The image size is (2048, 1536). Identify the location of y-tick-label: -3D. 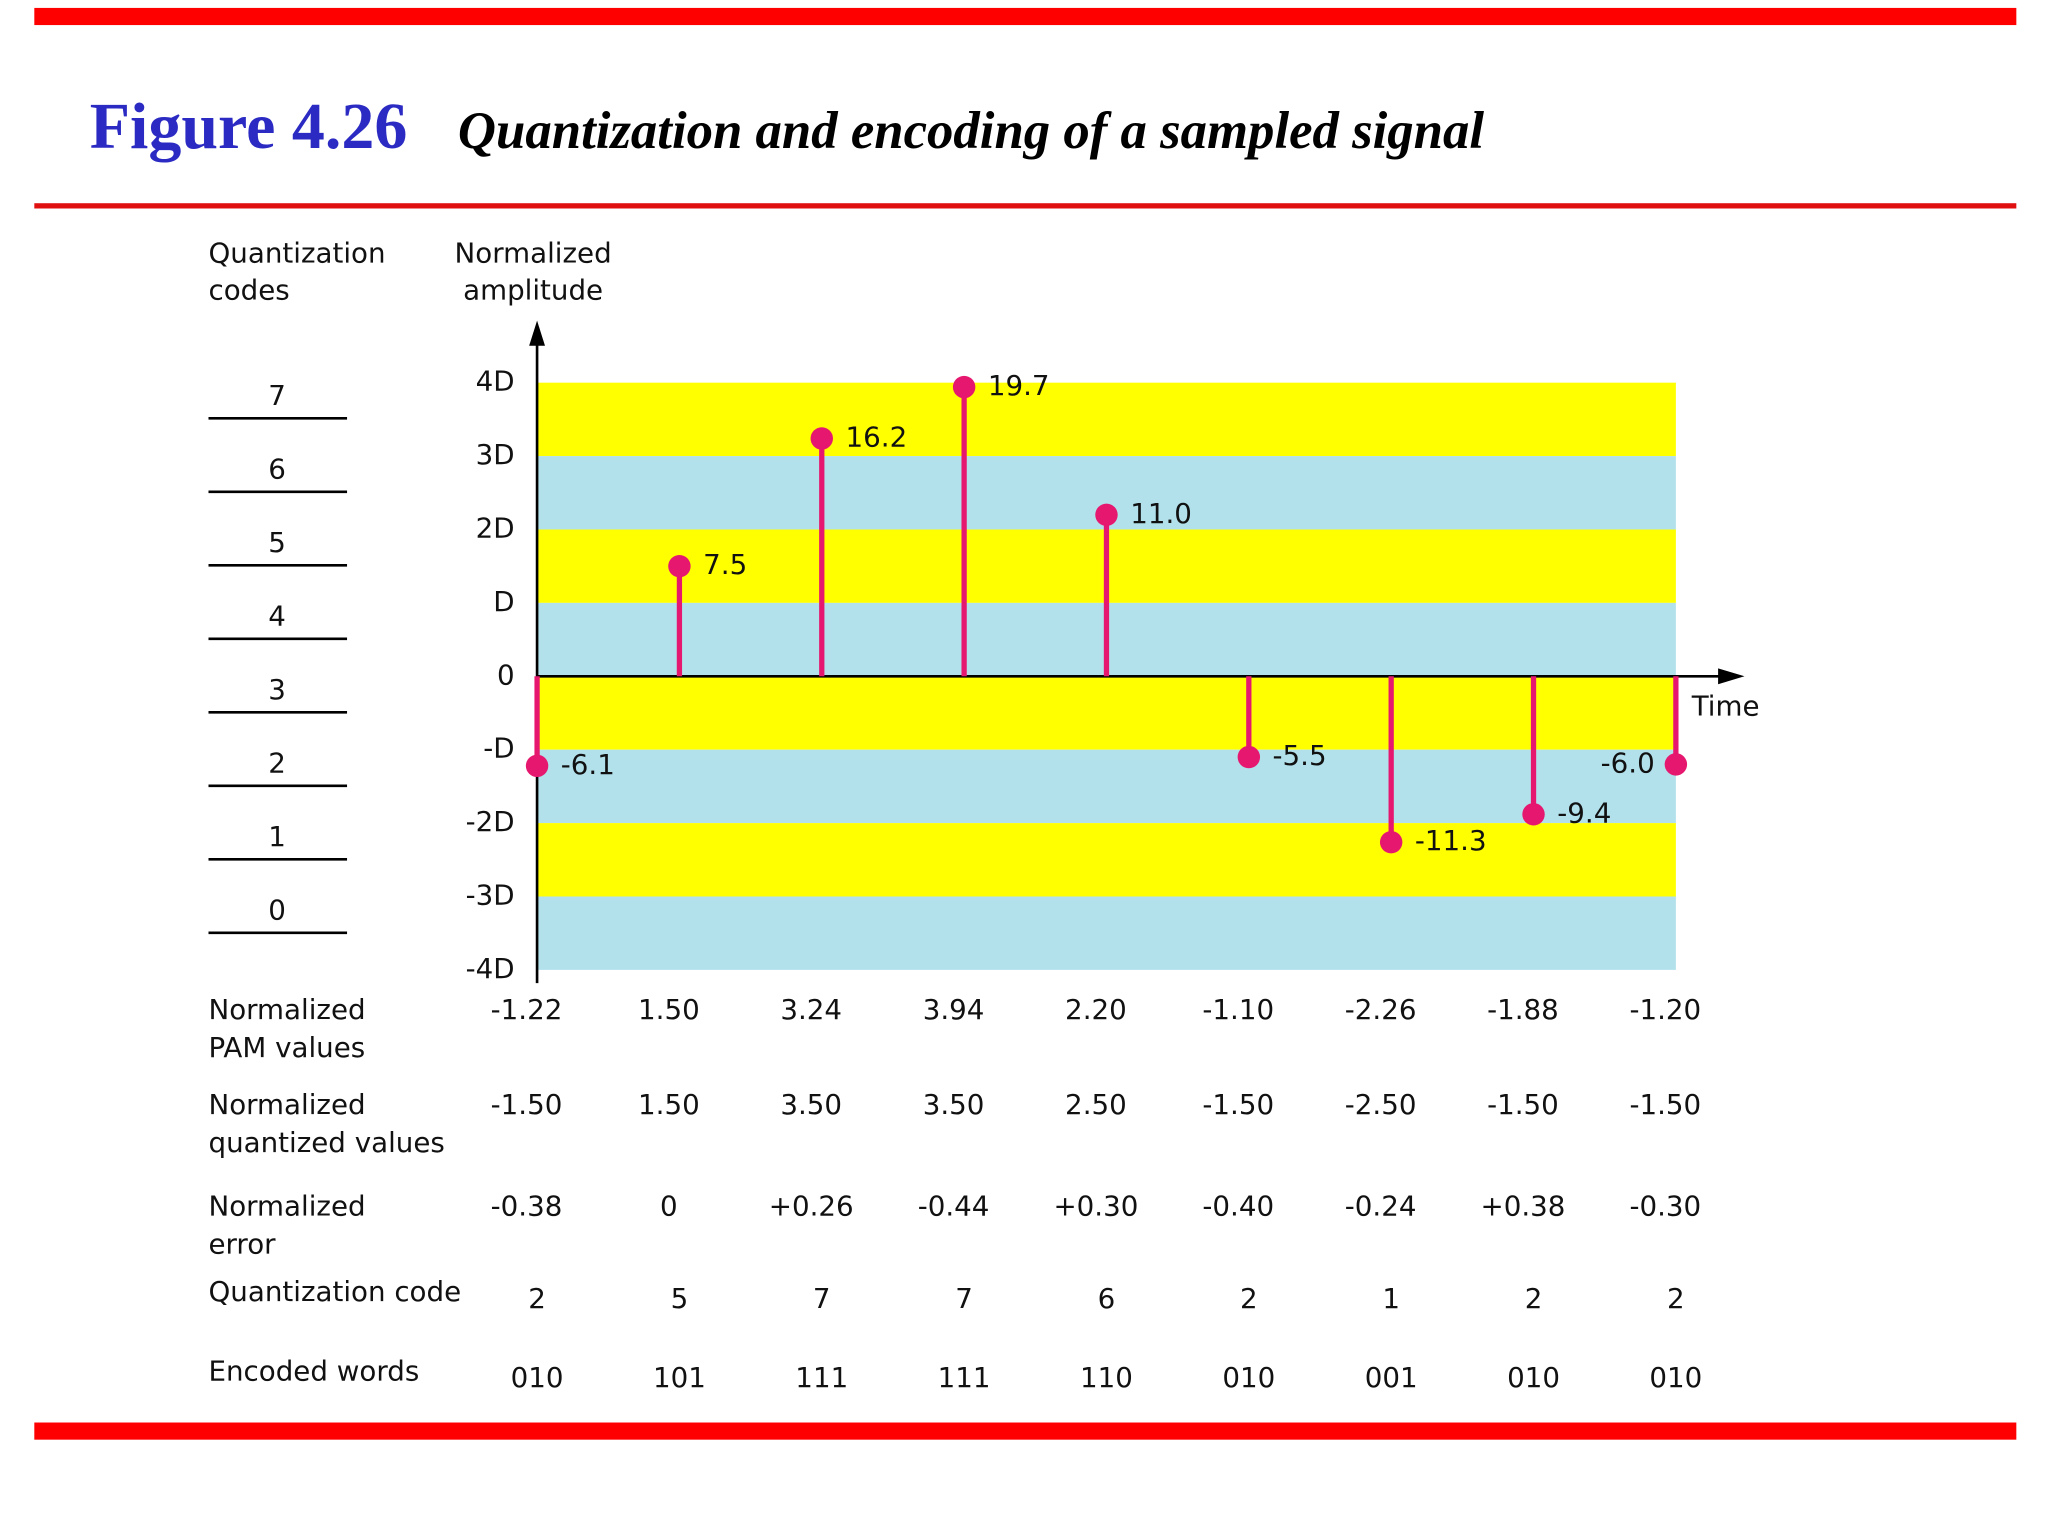
(490, 894).